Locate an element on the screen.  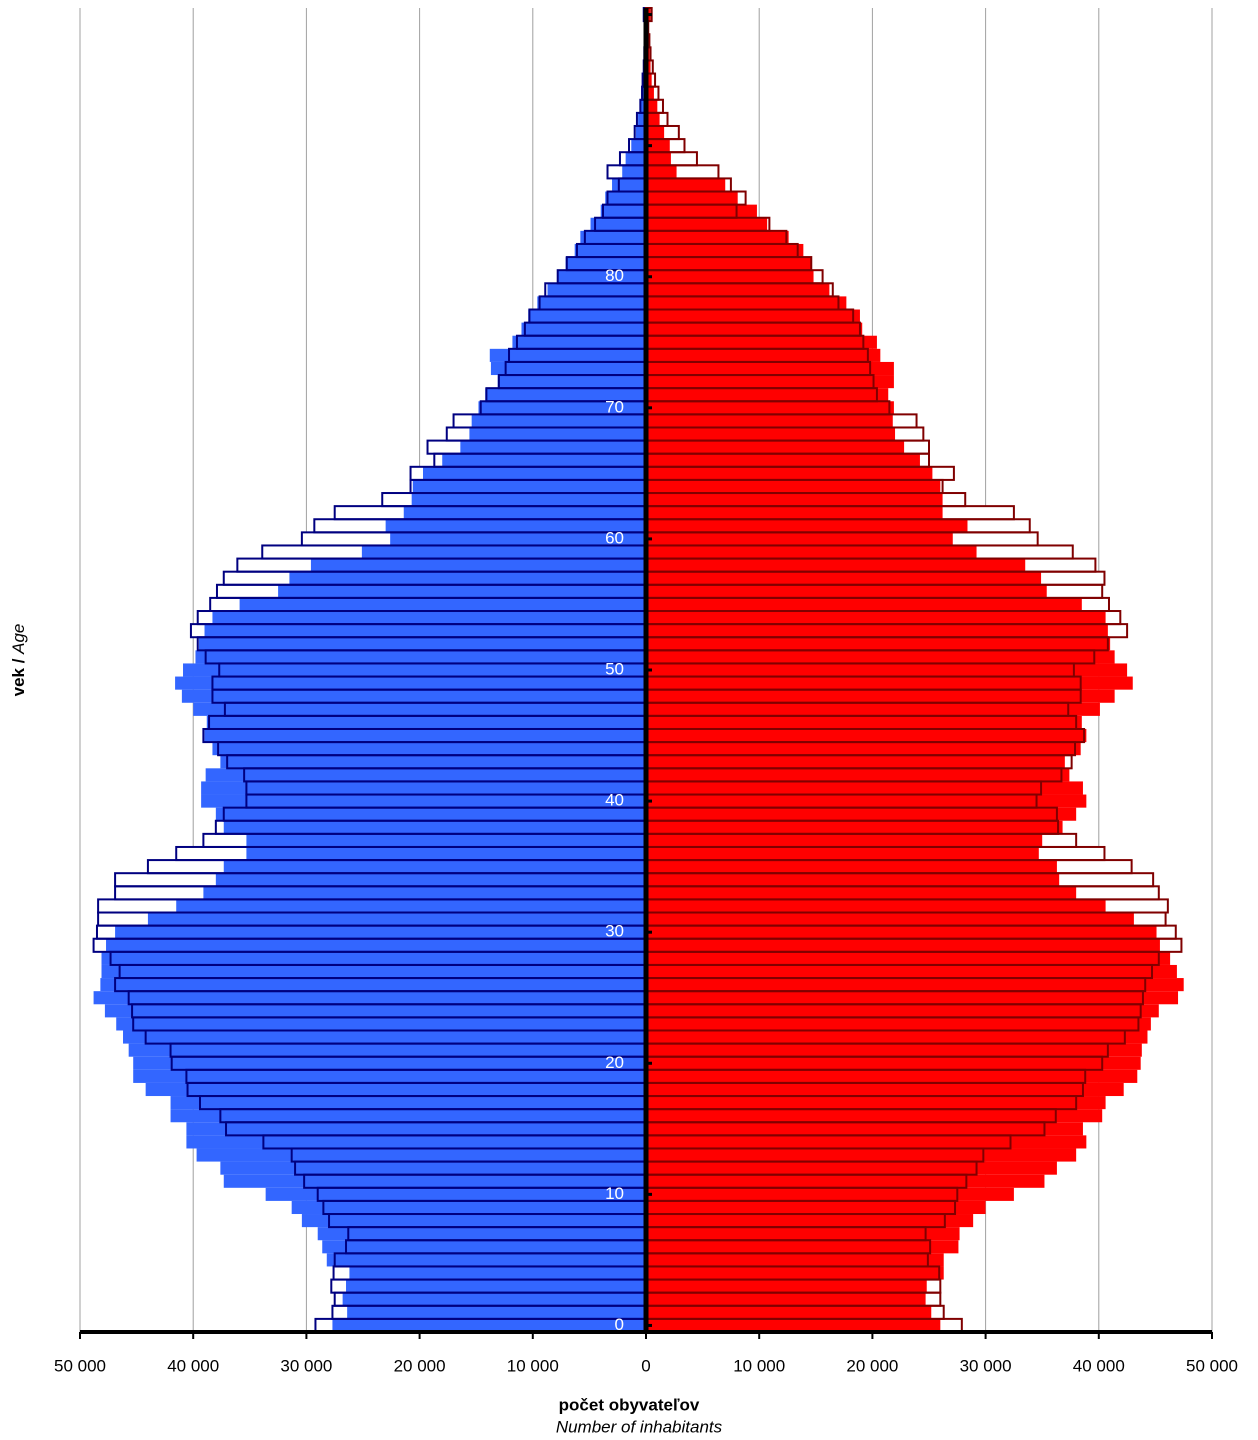
x-axis-label: počet obyvateľov is located at coordinates (629, 1404).